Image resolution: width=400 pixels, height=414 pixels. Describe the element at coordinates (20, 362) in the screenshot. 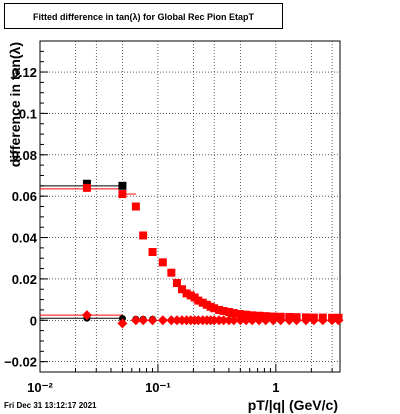

I see `y-tick-label: −0.02` at that location.